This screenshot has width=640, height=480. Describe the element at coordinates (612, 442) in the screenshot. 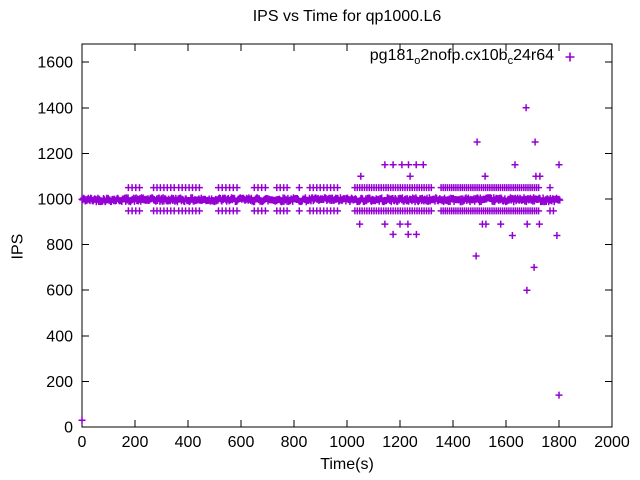

I see `x-tick-label: 2000` at that location.